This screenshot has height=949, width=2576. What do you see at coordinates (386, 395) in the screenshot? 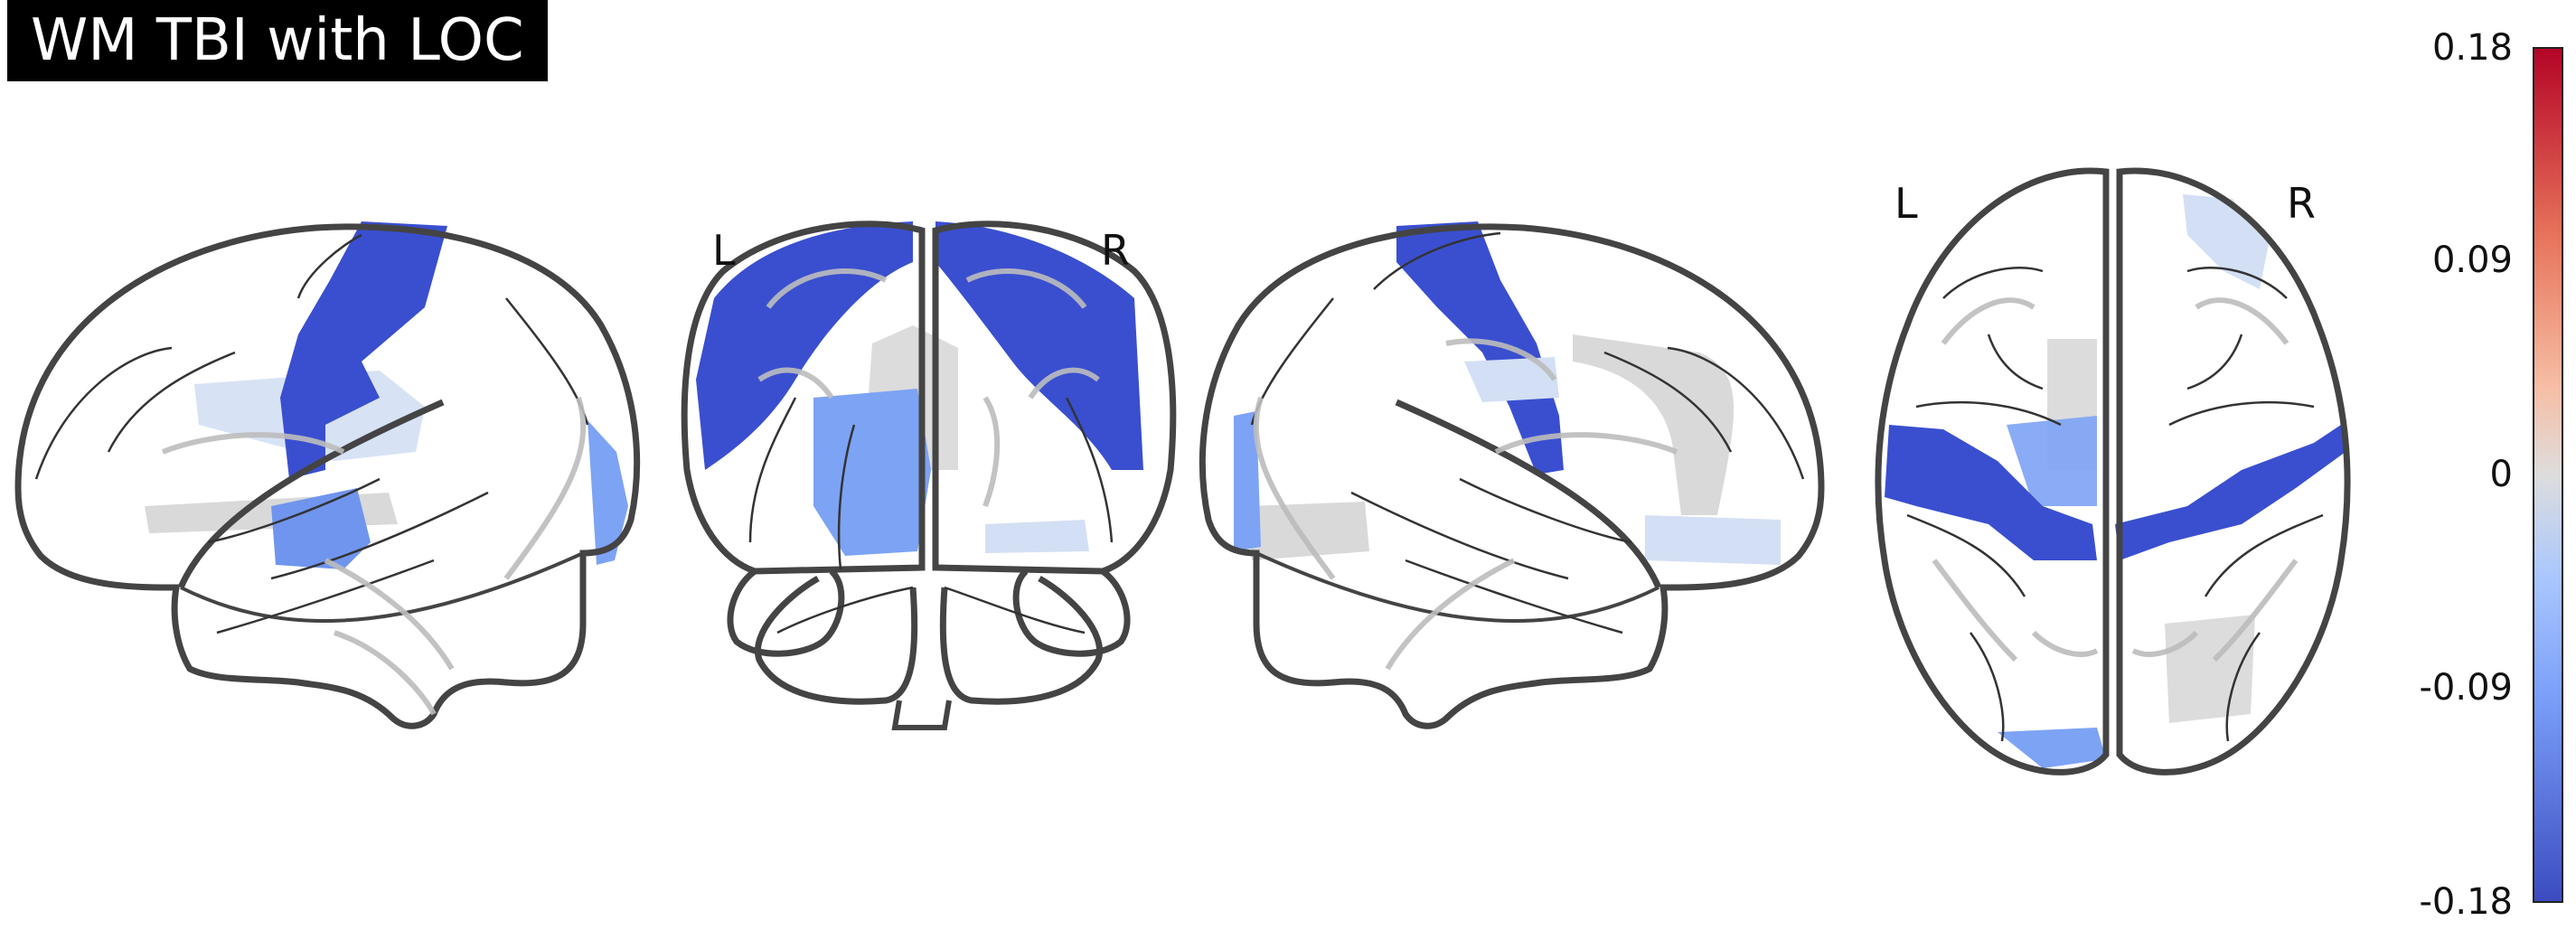
I see `sagittal-left-activations` at bounding box center [386, 395].